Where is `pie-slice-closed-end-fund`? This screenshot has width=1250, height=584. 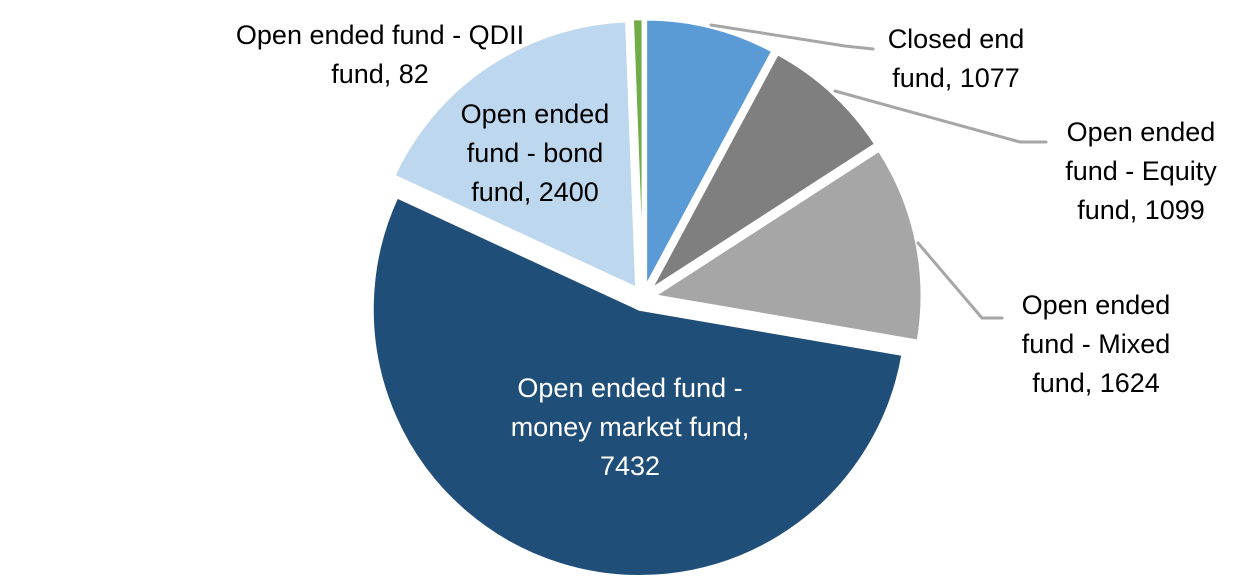
pie-slice-closed-end-fund is located at coordinates (709, 153).